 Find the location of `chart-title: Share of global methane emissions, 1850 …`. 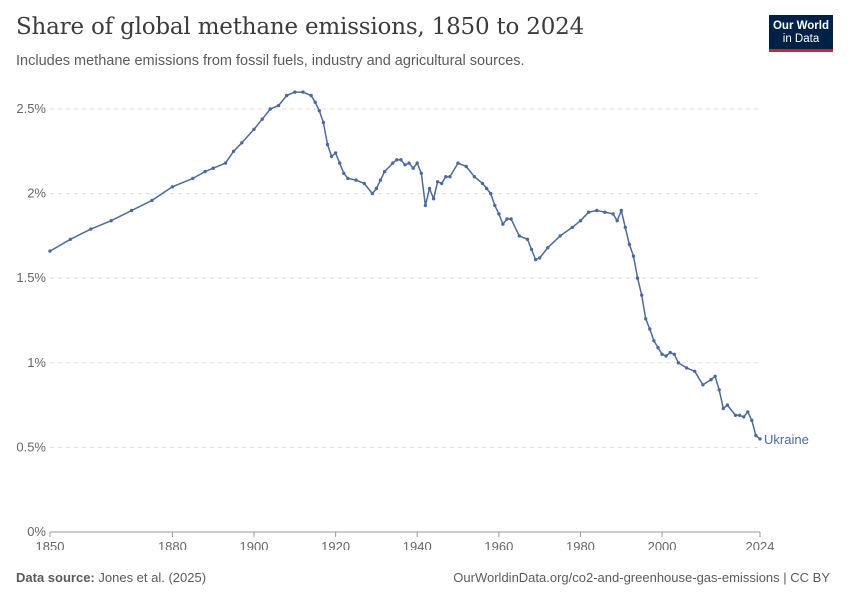

chart-title: Share of global methane emissions, 1850 … is located at coordinates (300, 27).